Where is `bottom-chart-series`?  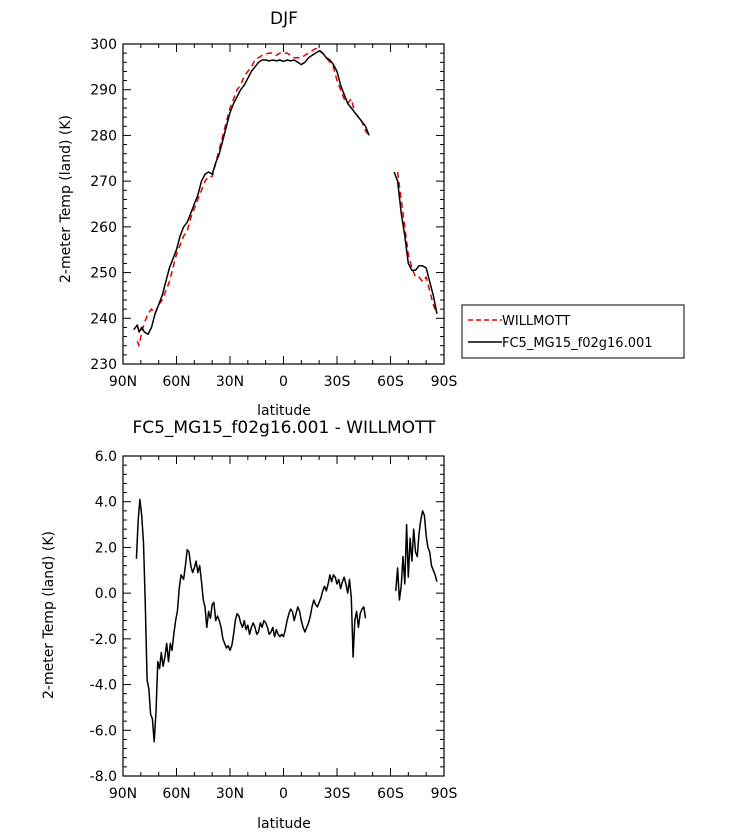
bottom-chart-series is located at coordinates (286, 620).